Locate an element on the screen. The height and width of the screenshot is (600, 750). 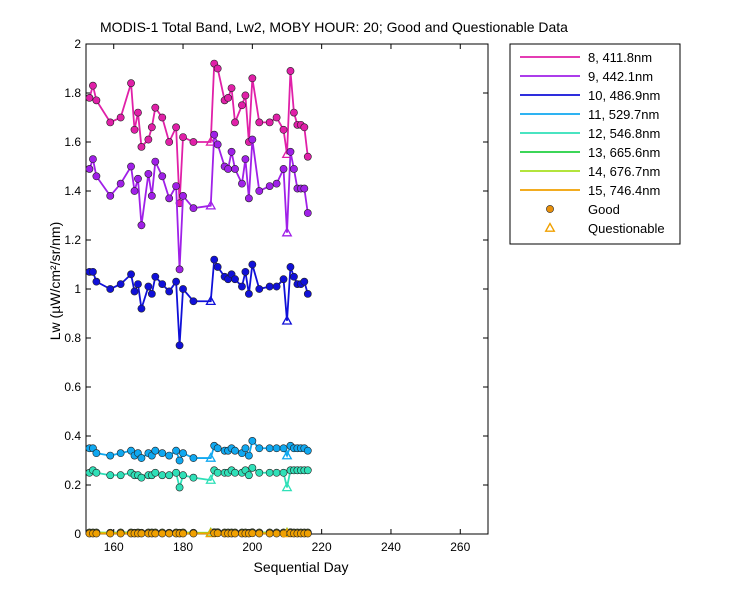
legend-entry: 9, 442.1nm is located at coordinates (620, 76).